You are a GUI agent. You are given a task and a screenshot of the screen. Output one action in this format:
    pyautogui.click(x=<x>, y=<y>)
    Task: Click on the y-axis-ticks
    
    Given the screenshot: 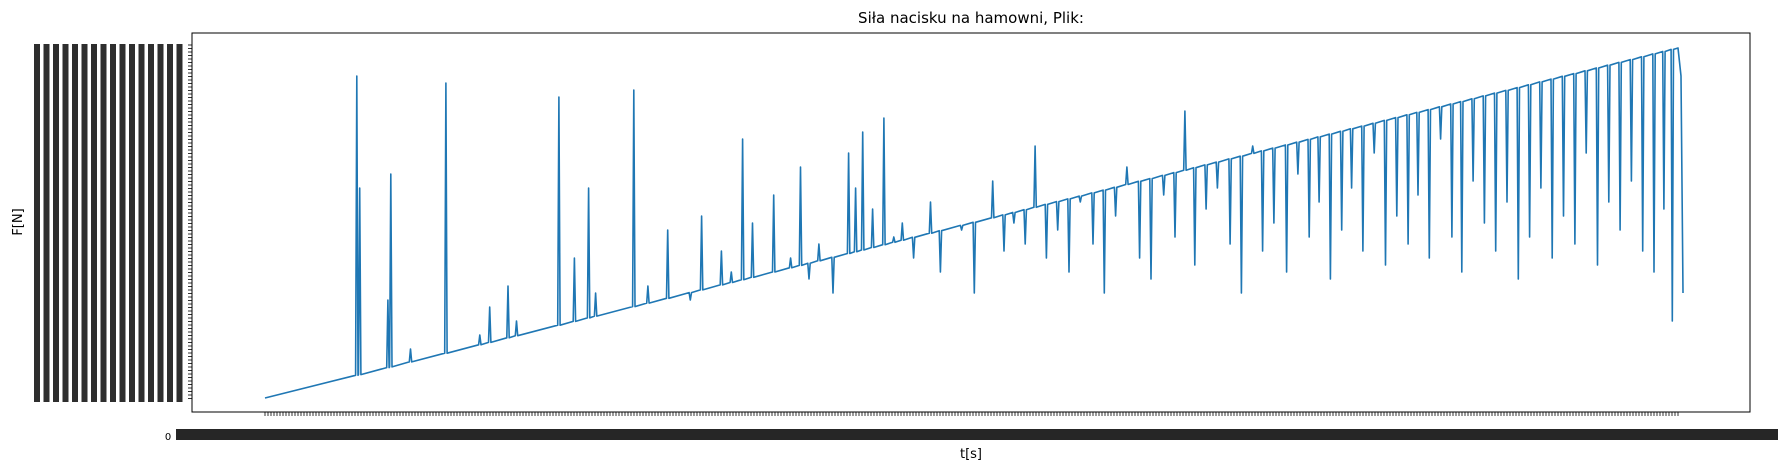 What is the action you would take?
    pyautogui.click(x=190, y=221)
    